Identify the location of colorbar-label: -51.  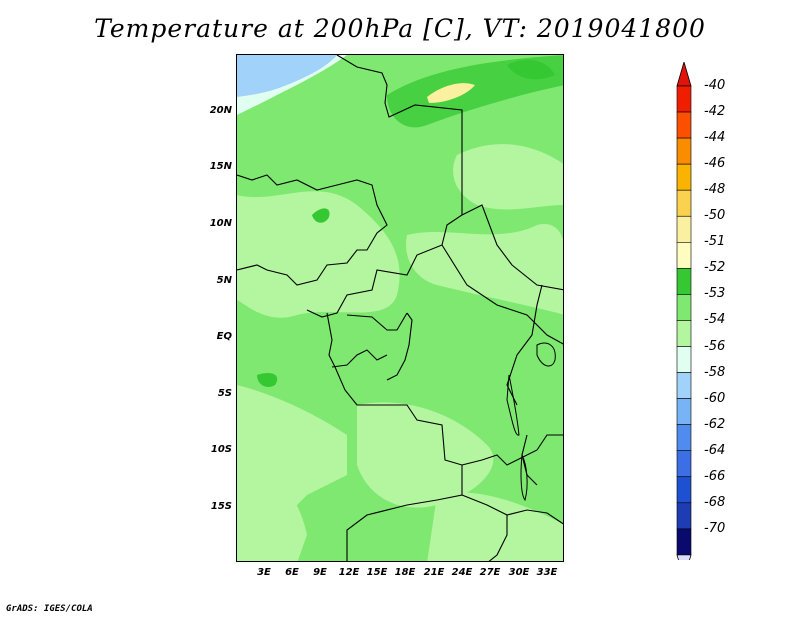
(715, 242).